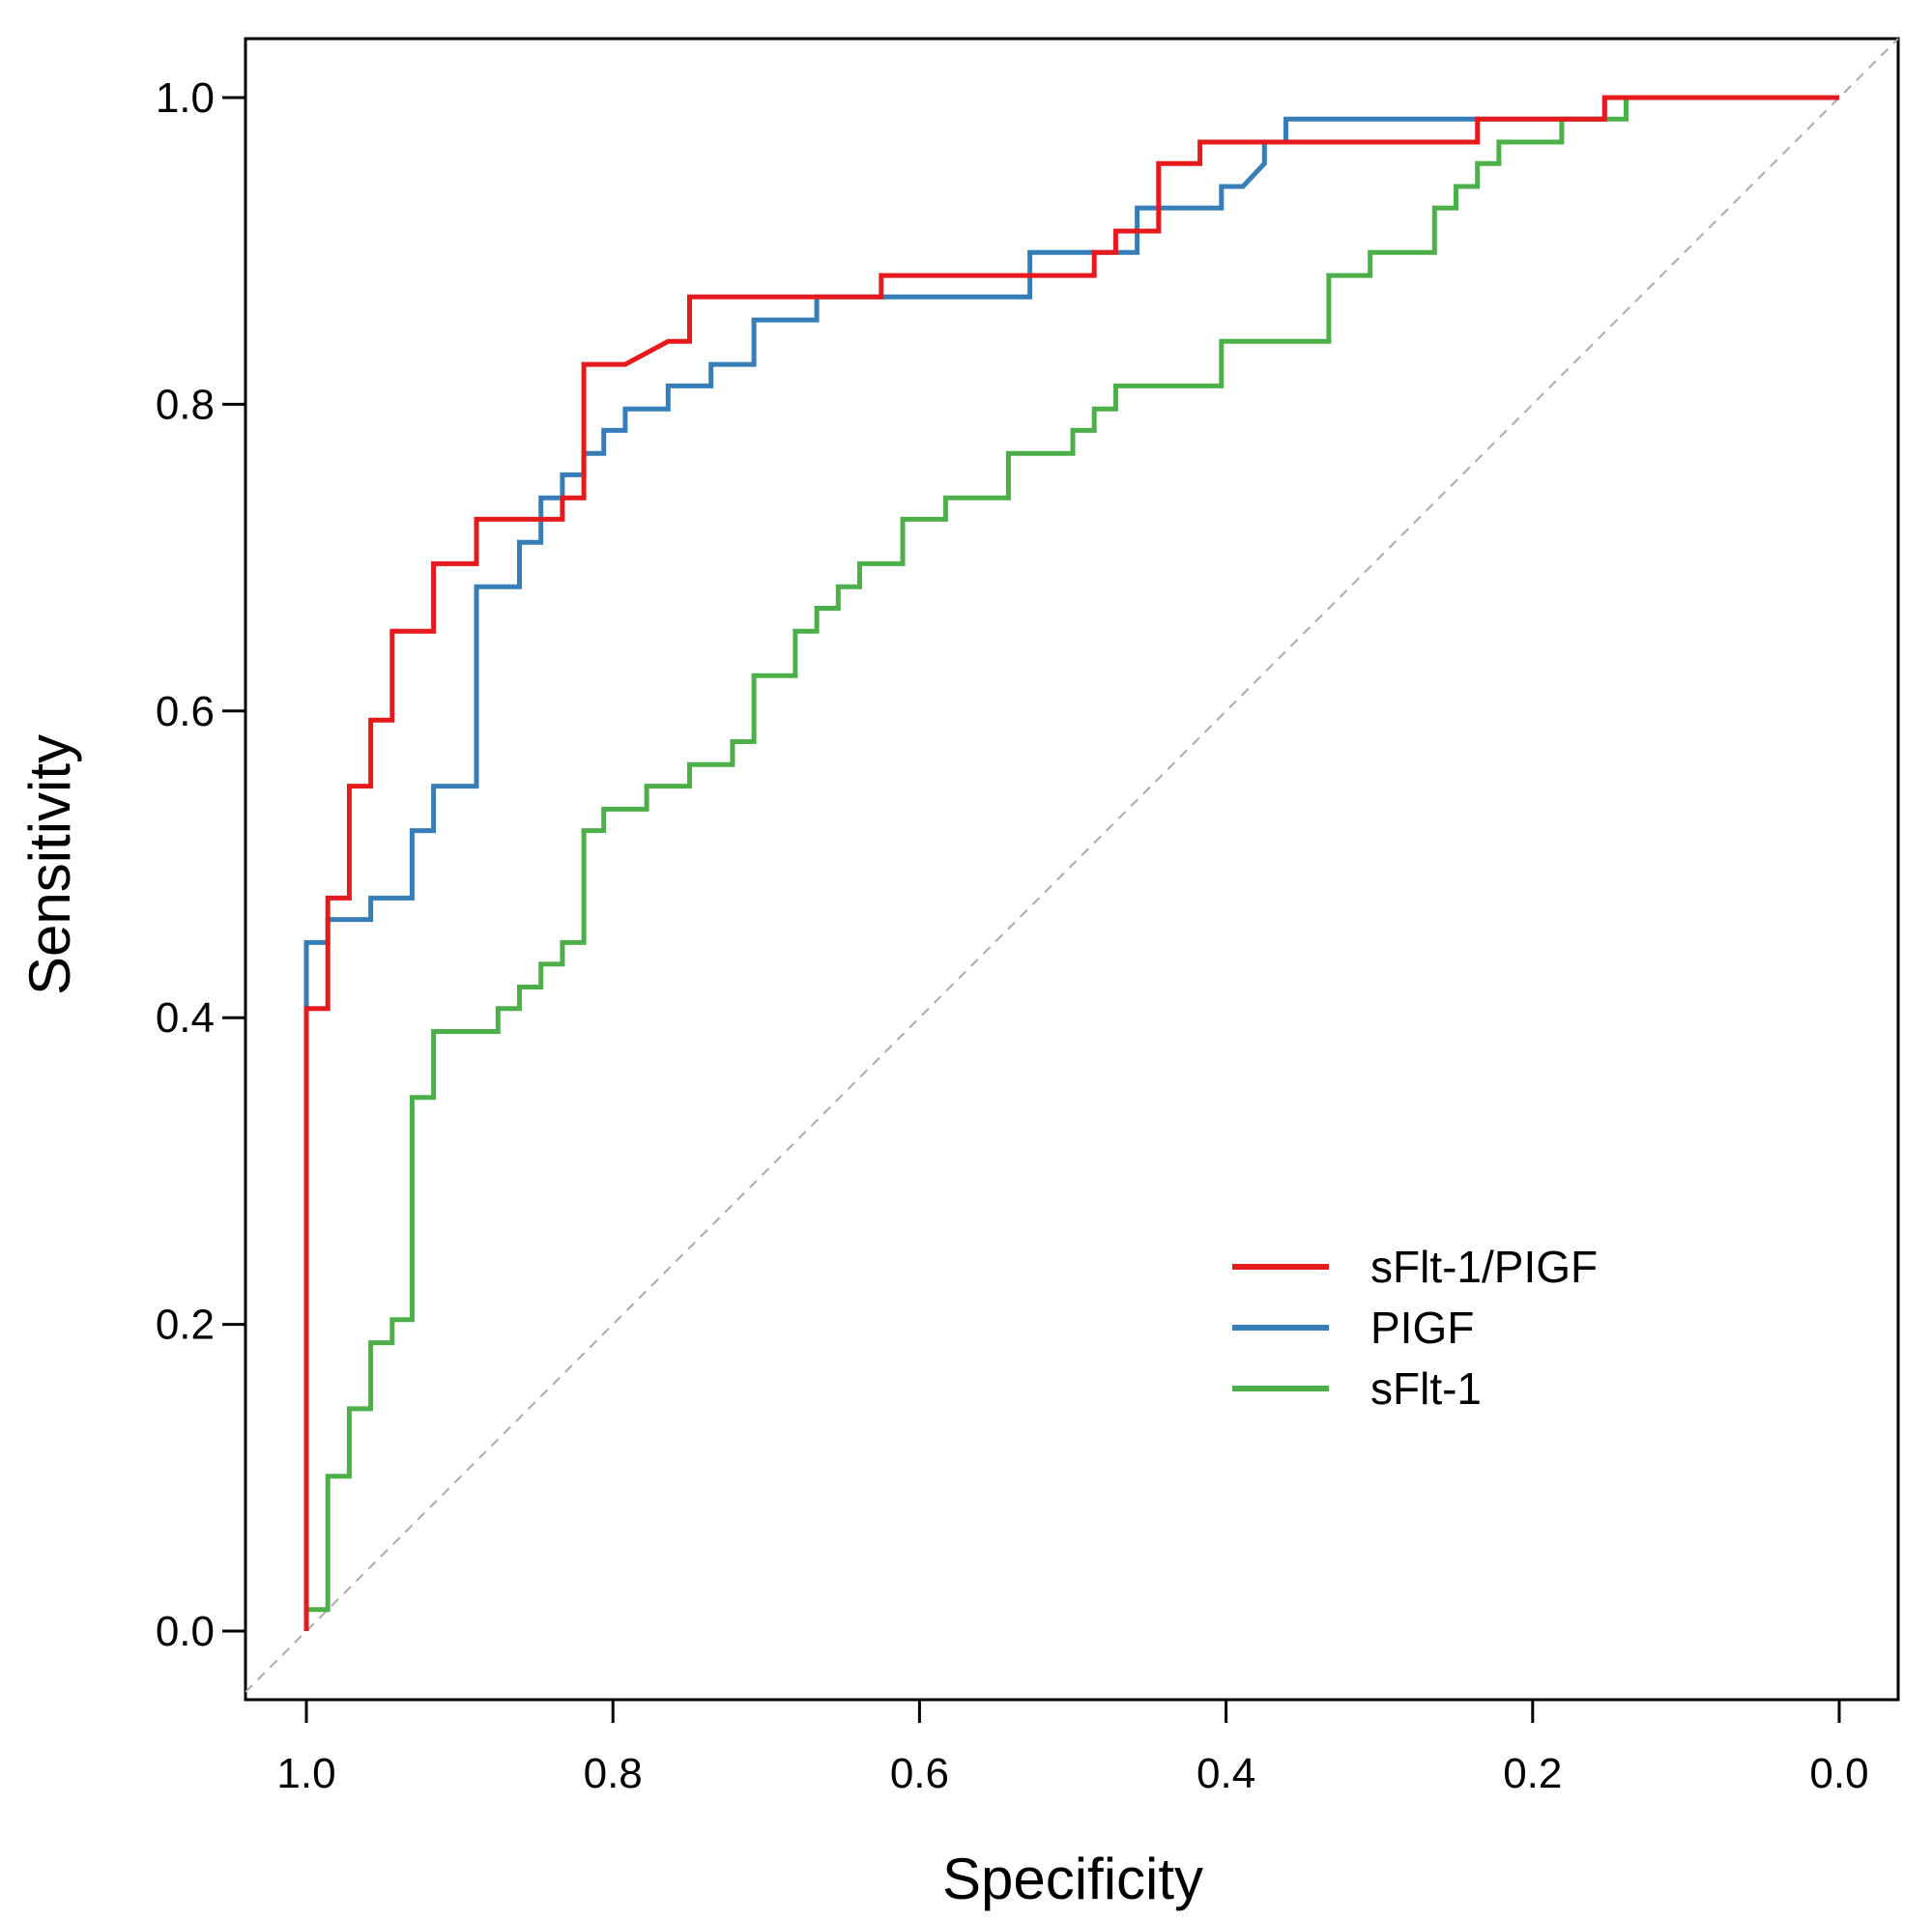 This screenshot has width=1932, height=1920. What do you see at coordinates (185, 1631) in the screenshot?
I see `y-tick-label: 0.0` at bounding box center [185, 1631].